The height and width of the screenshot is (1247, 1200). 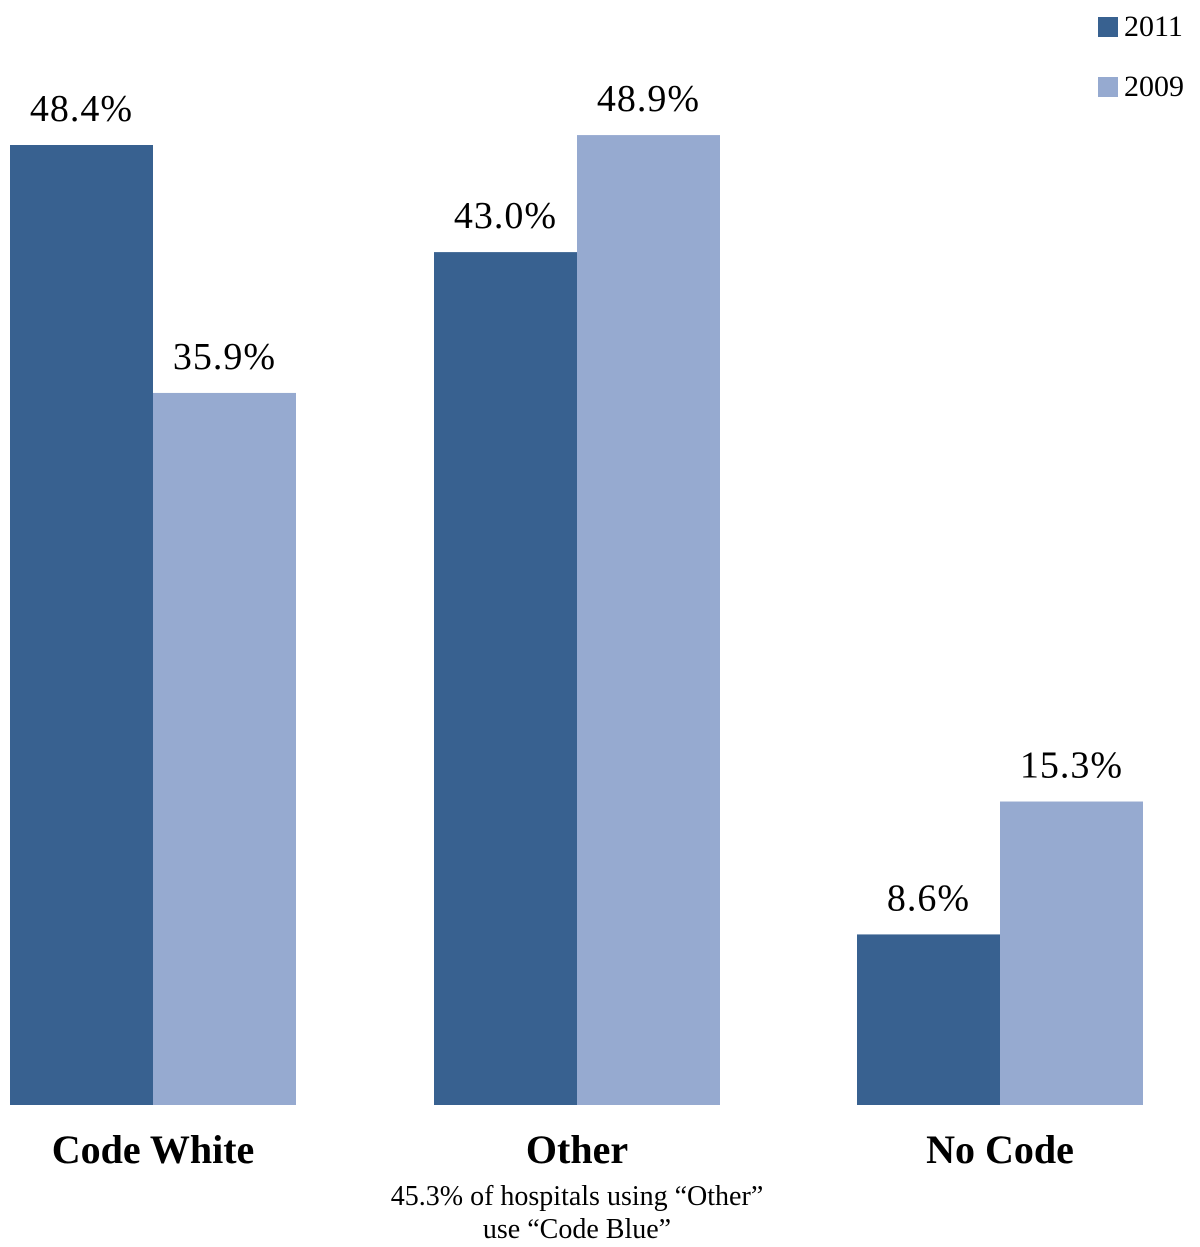 What do you see at coordinates (81, 109) in the screenshot?
I see `value-label-code-white-2011: 48.4%` at bounding box center [81, 109].